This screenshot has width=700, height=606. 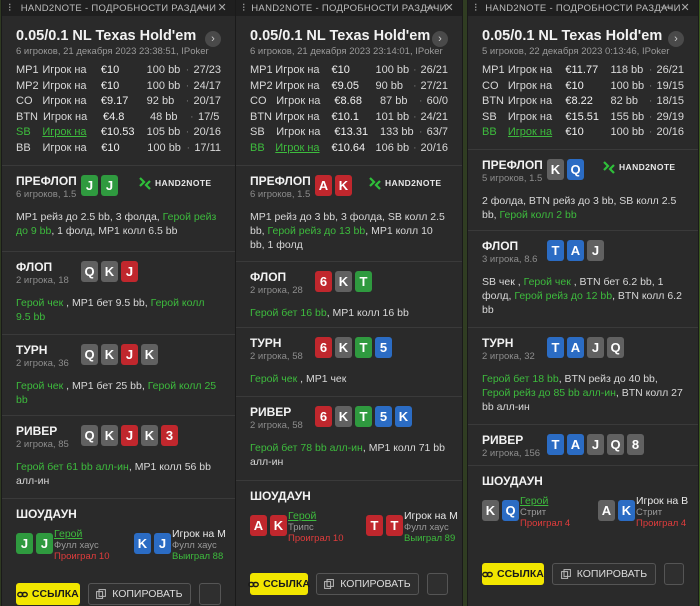 I want to click on seat-row: BB Игрок на €10.64 106 bb · 20/16, so click(x=349, y=149).